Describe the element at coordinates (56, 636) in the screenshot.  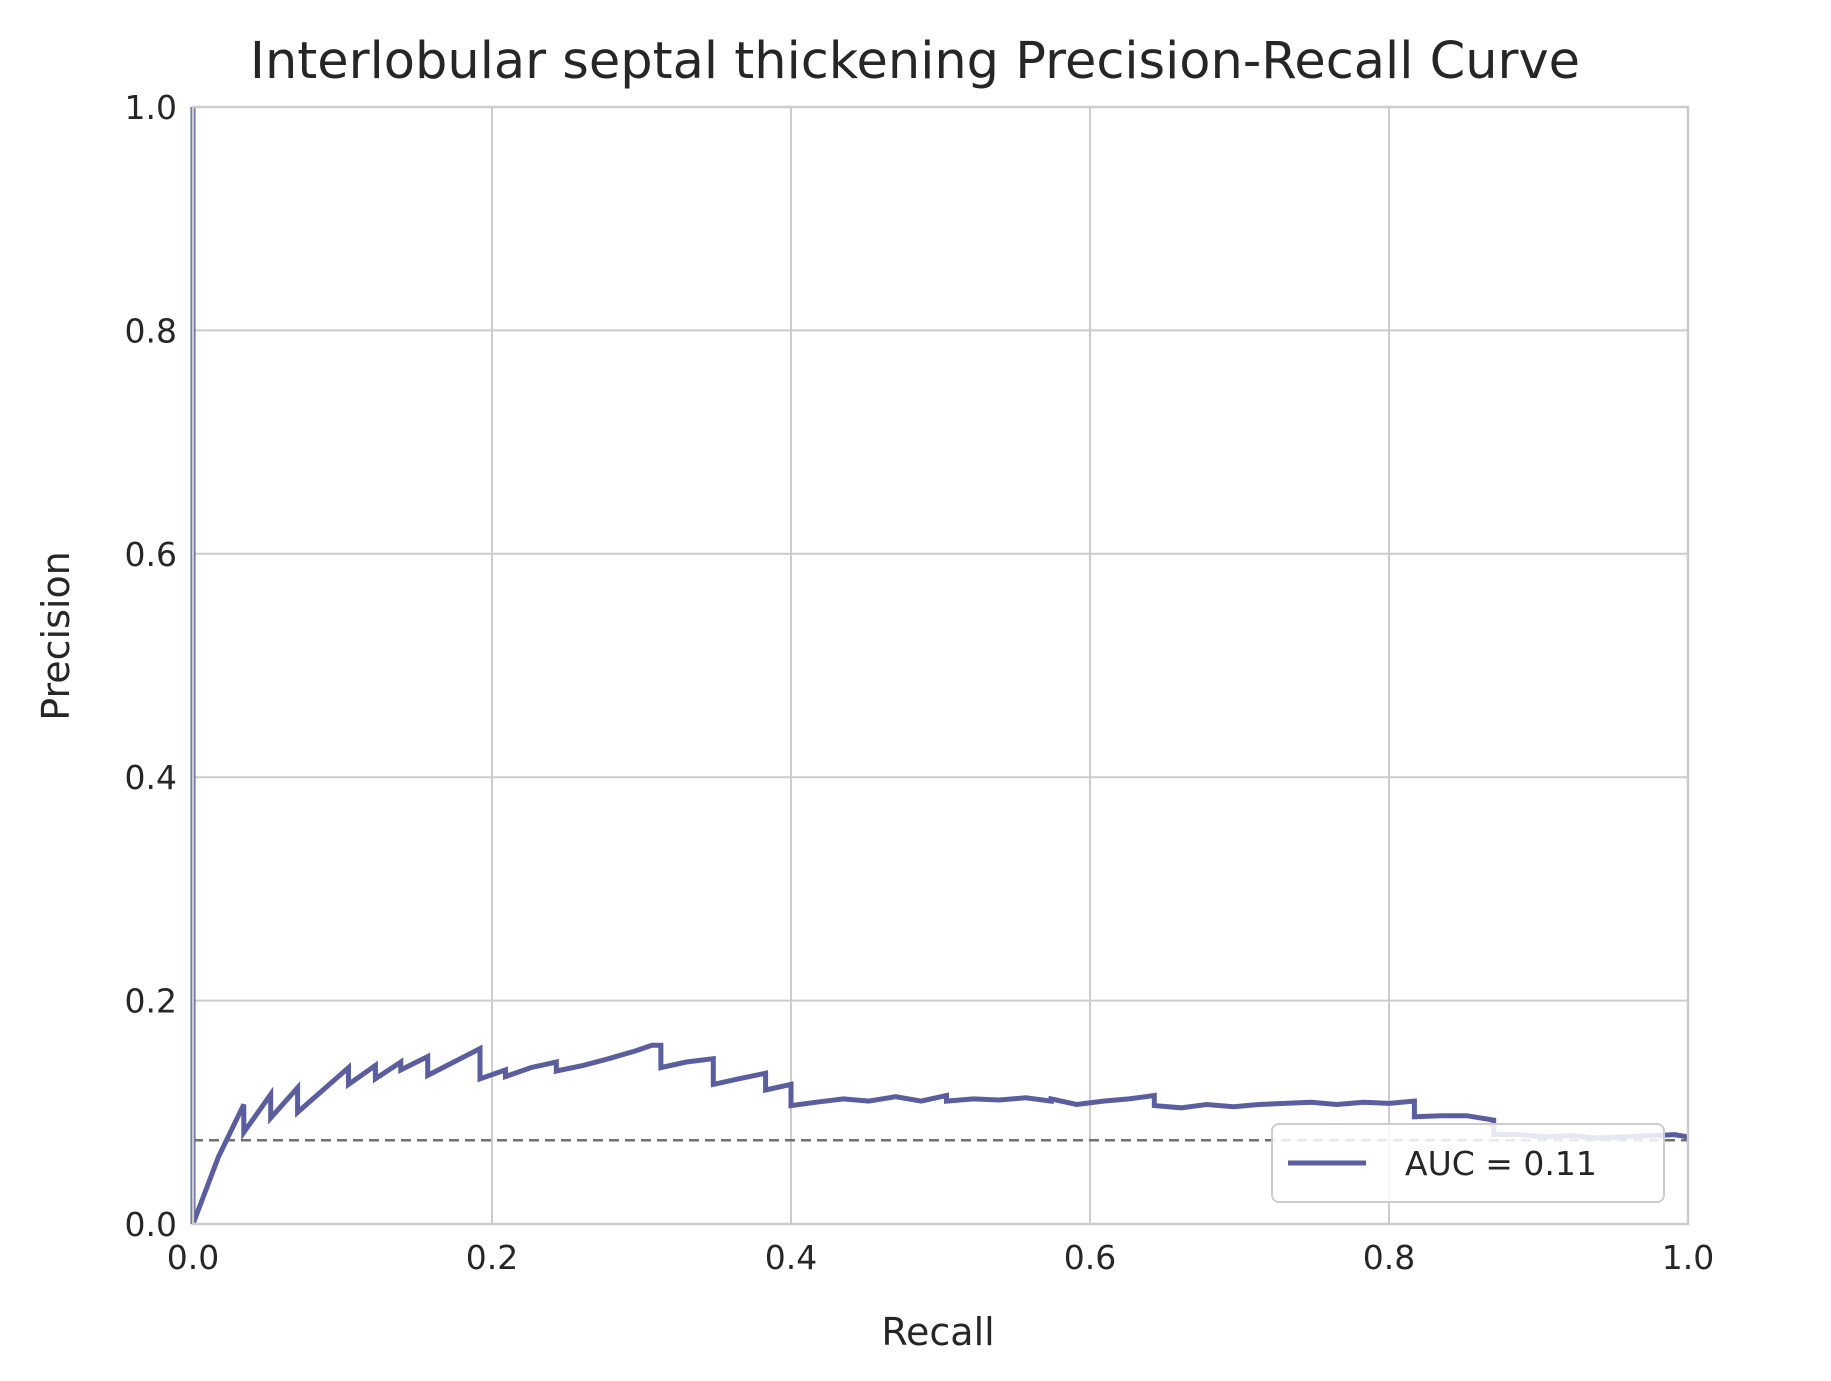
I see `y-axis-label: Precision` at that location.